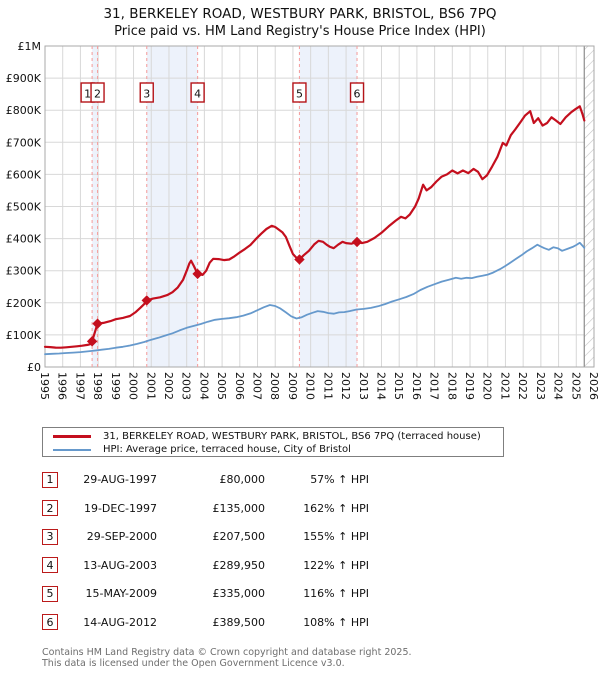  What do you see at coordinates (115, 386) in the screenshot?
I see `year-axis-label: 1999` at bounding box center [115, 386].